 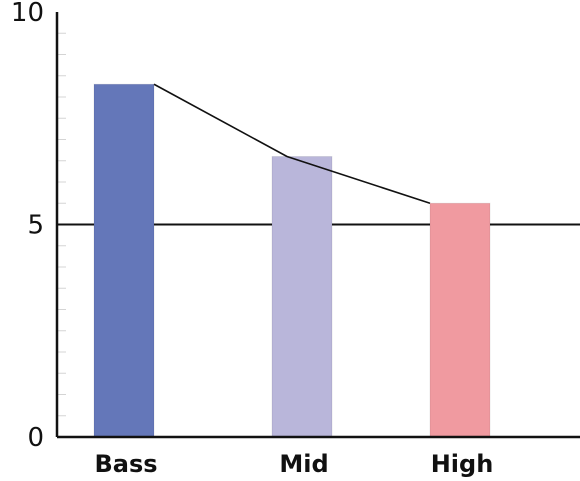 I want to click on bar-high, so click(x=460, y=320).